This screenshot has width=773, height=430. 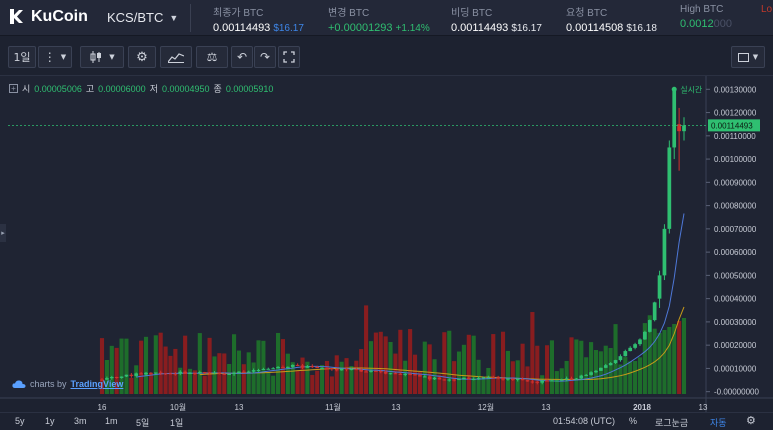 What do you see at coordinates (22, 57) in the screenshot?
I see `interval-button: 1일` at bounding box center [22, 57].